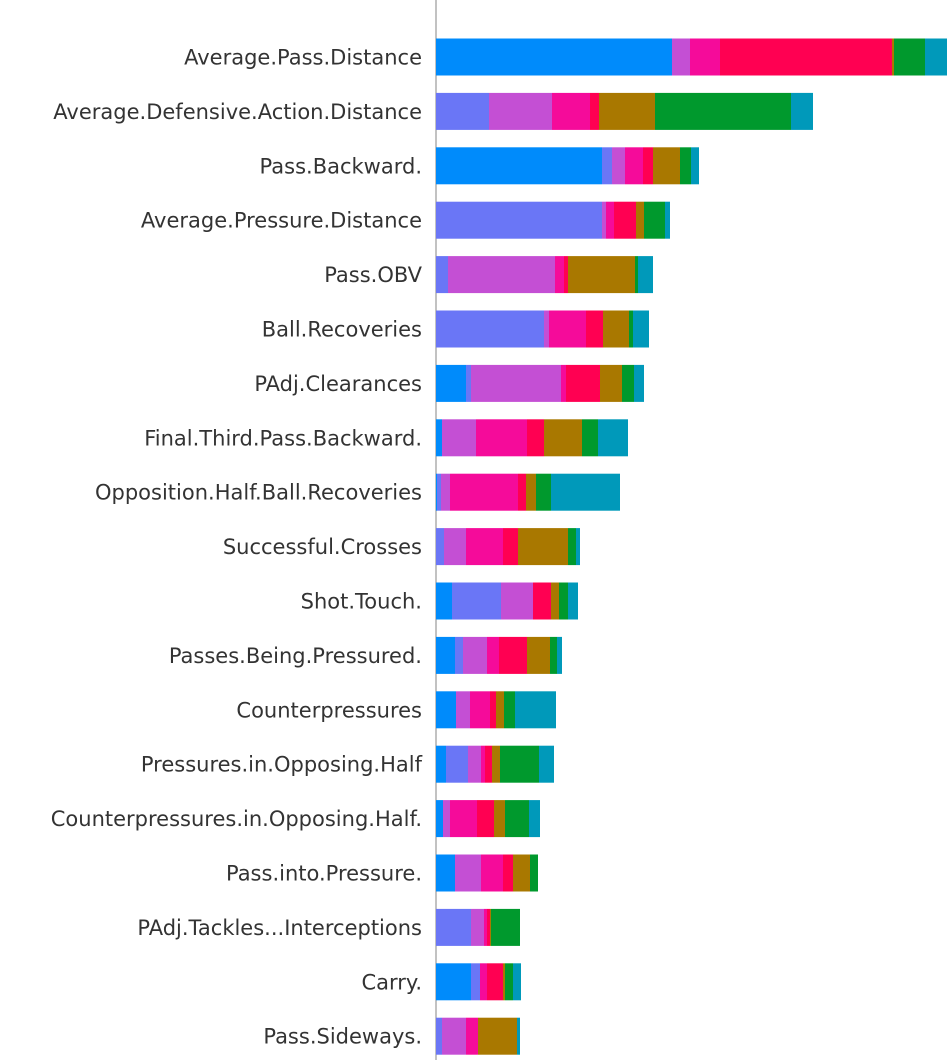 The image size is (948, 1060). What do you see at coordinates (391, 982) in the screenshot?
I see `category-label: Carry.` at bounding box center [391, 982].